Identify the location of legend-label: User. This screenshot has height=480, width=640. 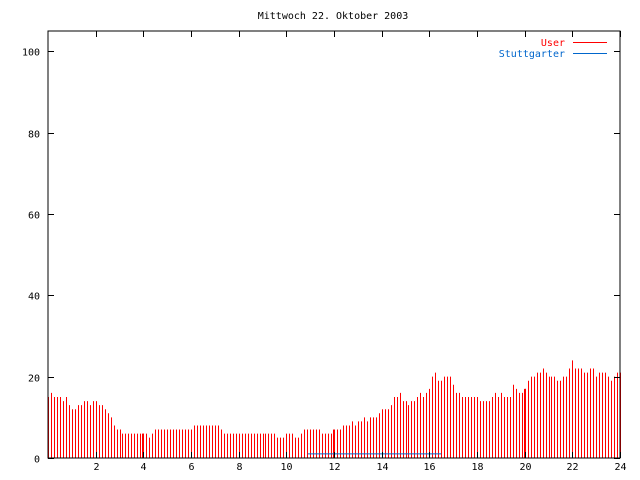
(553, 43).